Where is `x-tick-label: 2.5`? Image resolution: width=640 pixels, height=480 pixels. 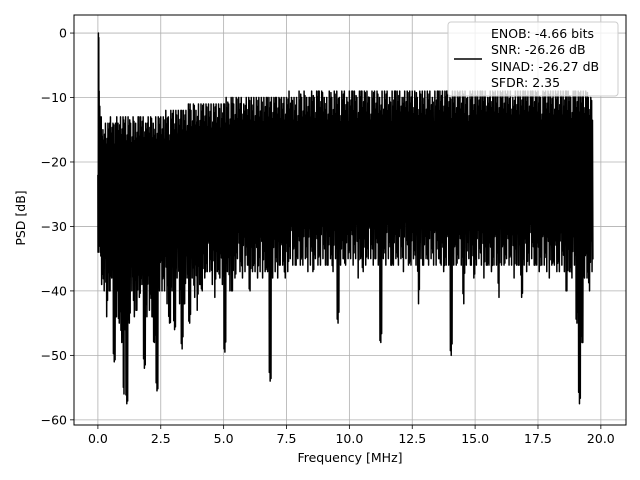
x-tick-label: 2.5 is located at coordinates (161, 438).